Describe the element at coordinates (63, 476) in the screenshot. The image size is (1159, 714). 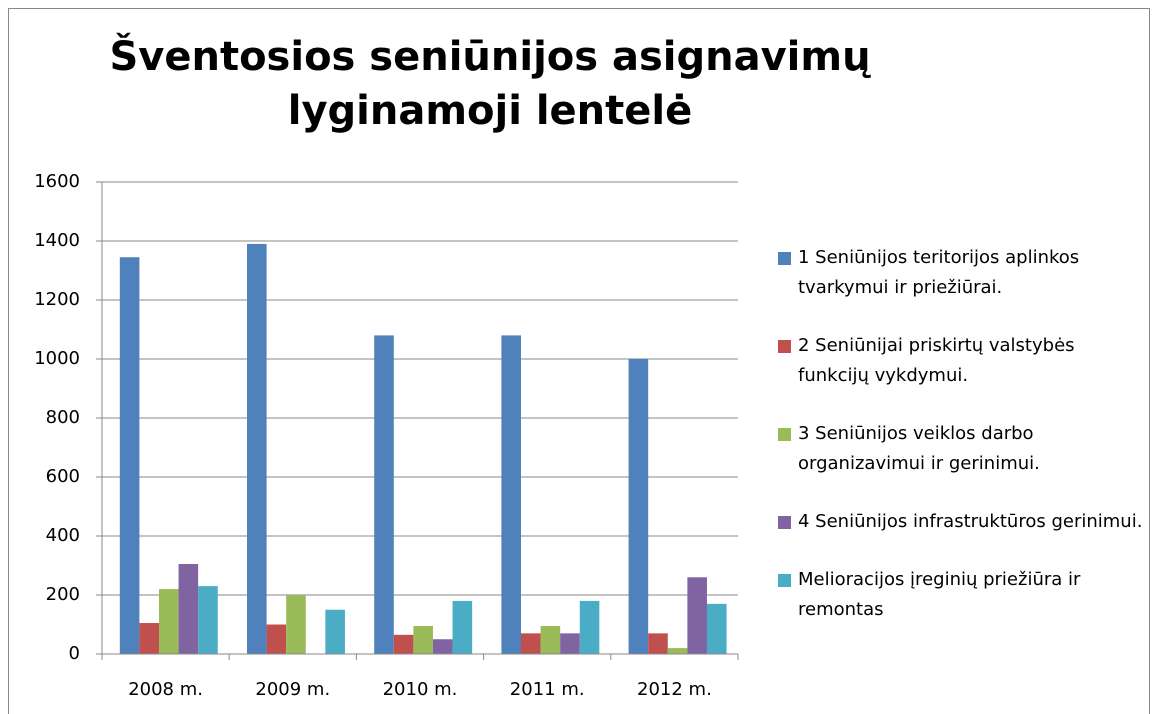
I see `y-tick-label: 600` at that location.